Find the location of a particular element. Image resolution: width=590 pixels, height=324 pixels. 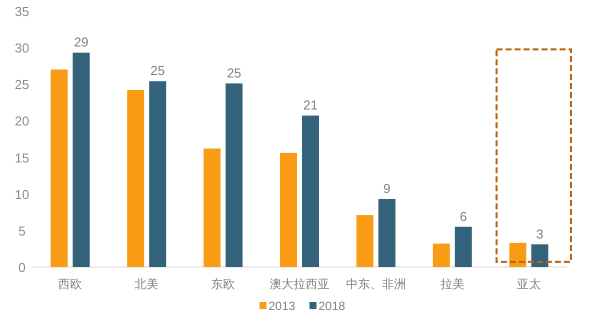

x-tick-label: 亚太 is located at coordinates (528, 284).